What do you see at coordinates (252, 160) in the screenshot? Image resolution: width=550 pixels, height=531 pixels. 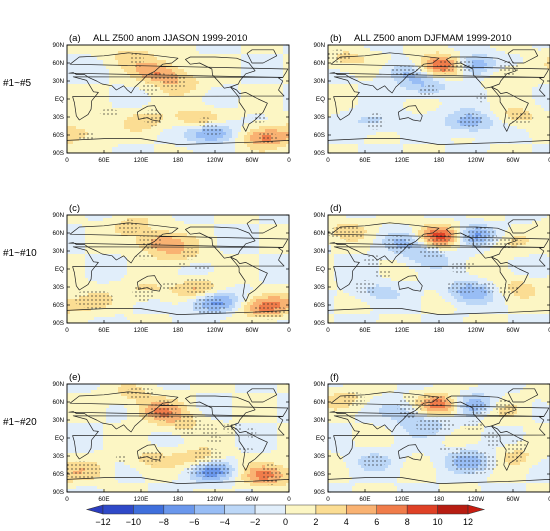 I see `lon-tick-label: 60W` at bounding box center [252, 160].